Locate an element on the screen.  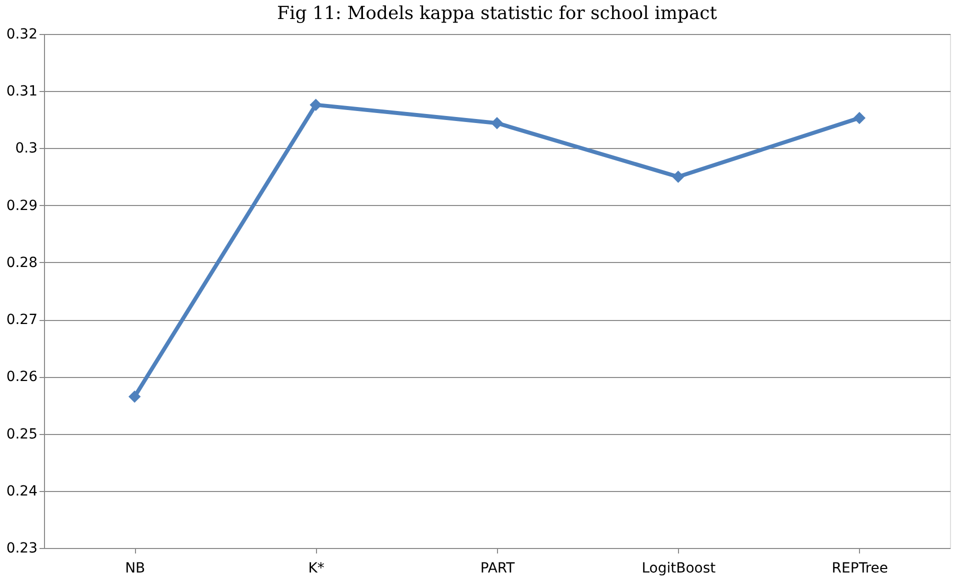
x-tick-label: NB is located at coordinates (135, 568).